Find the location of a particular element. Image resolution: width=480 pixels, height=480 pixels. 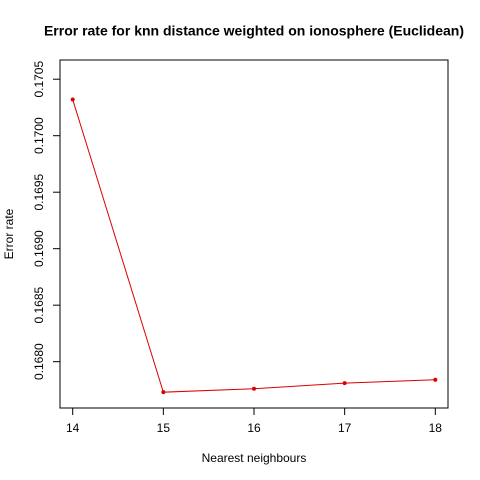

x-tick-label: 17 is located at coordinates (345, 428).